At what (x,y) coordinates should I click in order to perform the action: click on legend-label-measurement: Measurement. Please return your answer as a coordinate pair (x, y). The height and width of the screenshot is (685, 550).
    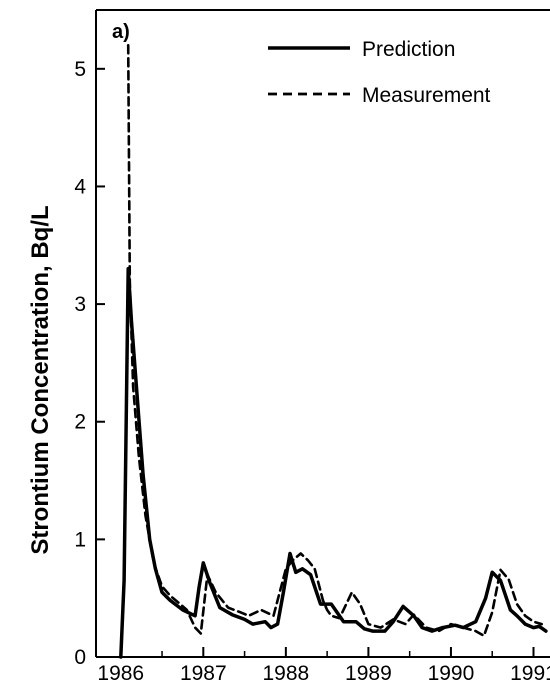
    Looking at the image, I should click on (426, 95).